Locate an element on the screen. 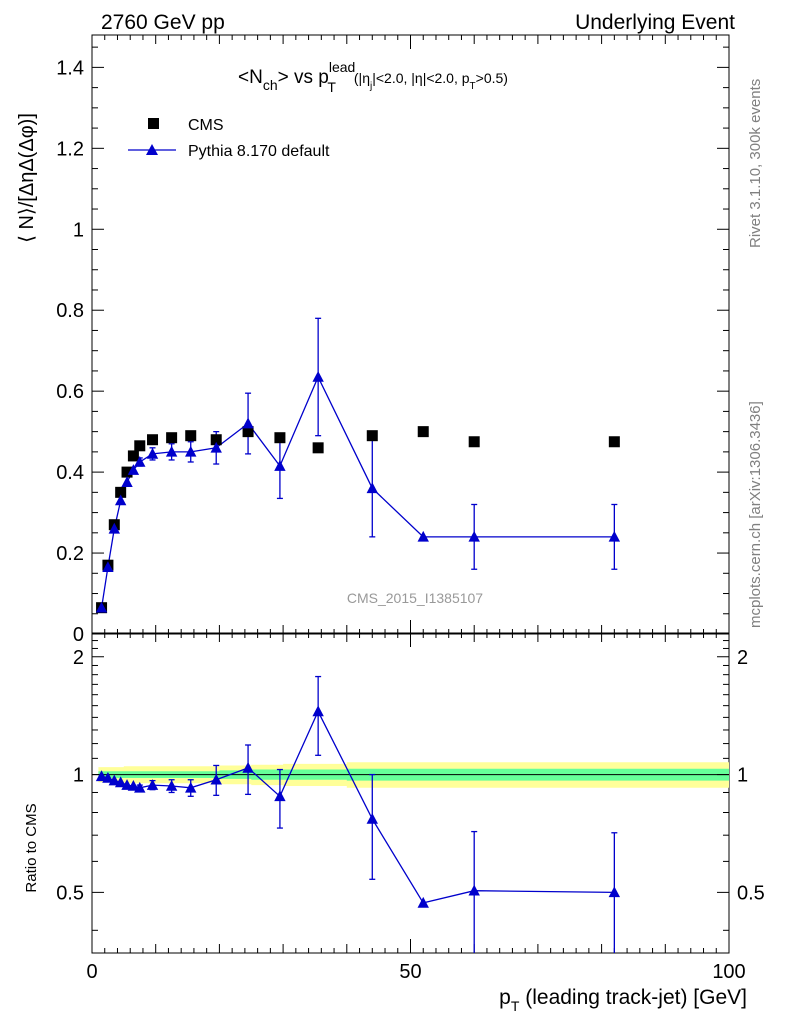 Image resolution: width=786 pixels, height=1024 pixels. x-tick-label: 50 is located at coordinates (410, 972).